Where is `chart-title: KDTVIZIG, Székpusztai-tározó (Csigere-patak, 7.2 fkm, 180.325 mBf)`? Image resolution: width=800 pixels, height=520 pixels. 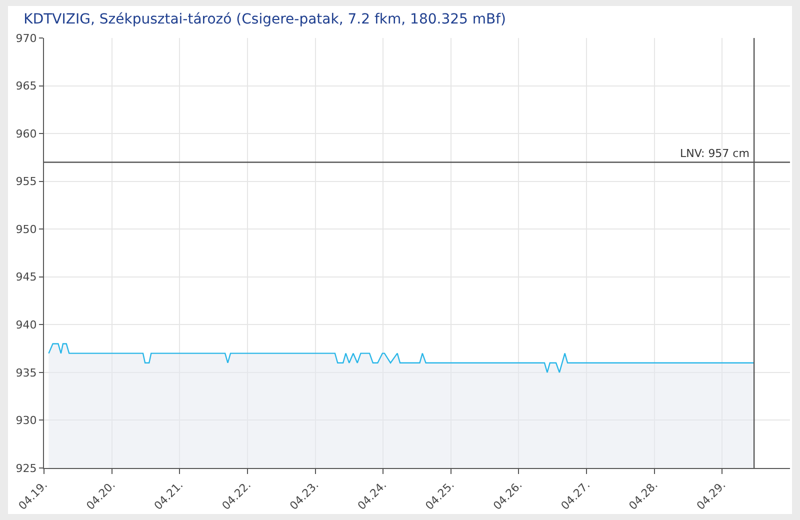 chart-title: KDTVIZIG, Székpusztai-tározó (Csigere-patak, 7.2 fkm, 180.325 mBf) is located at coordinates (265, 19).